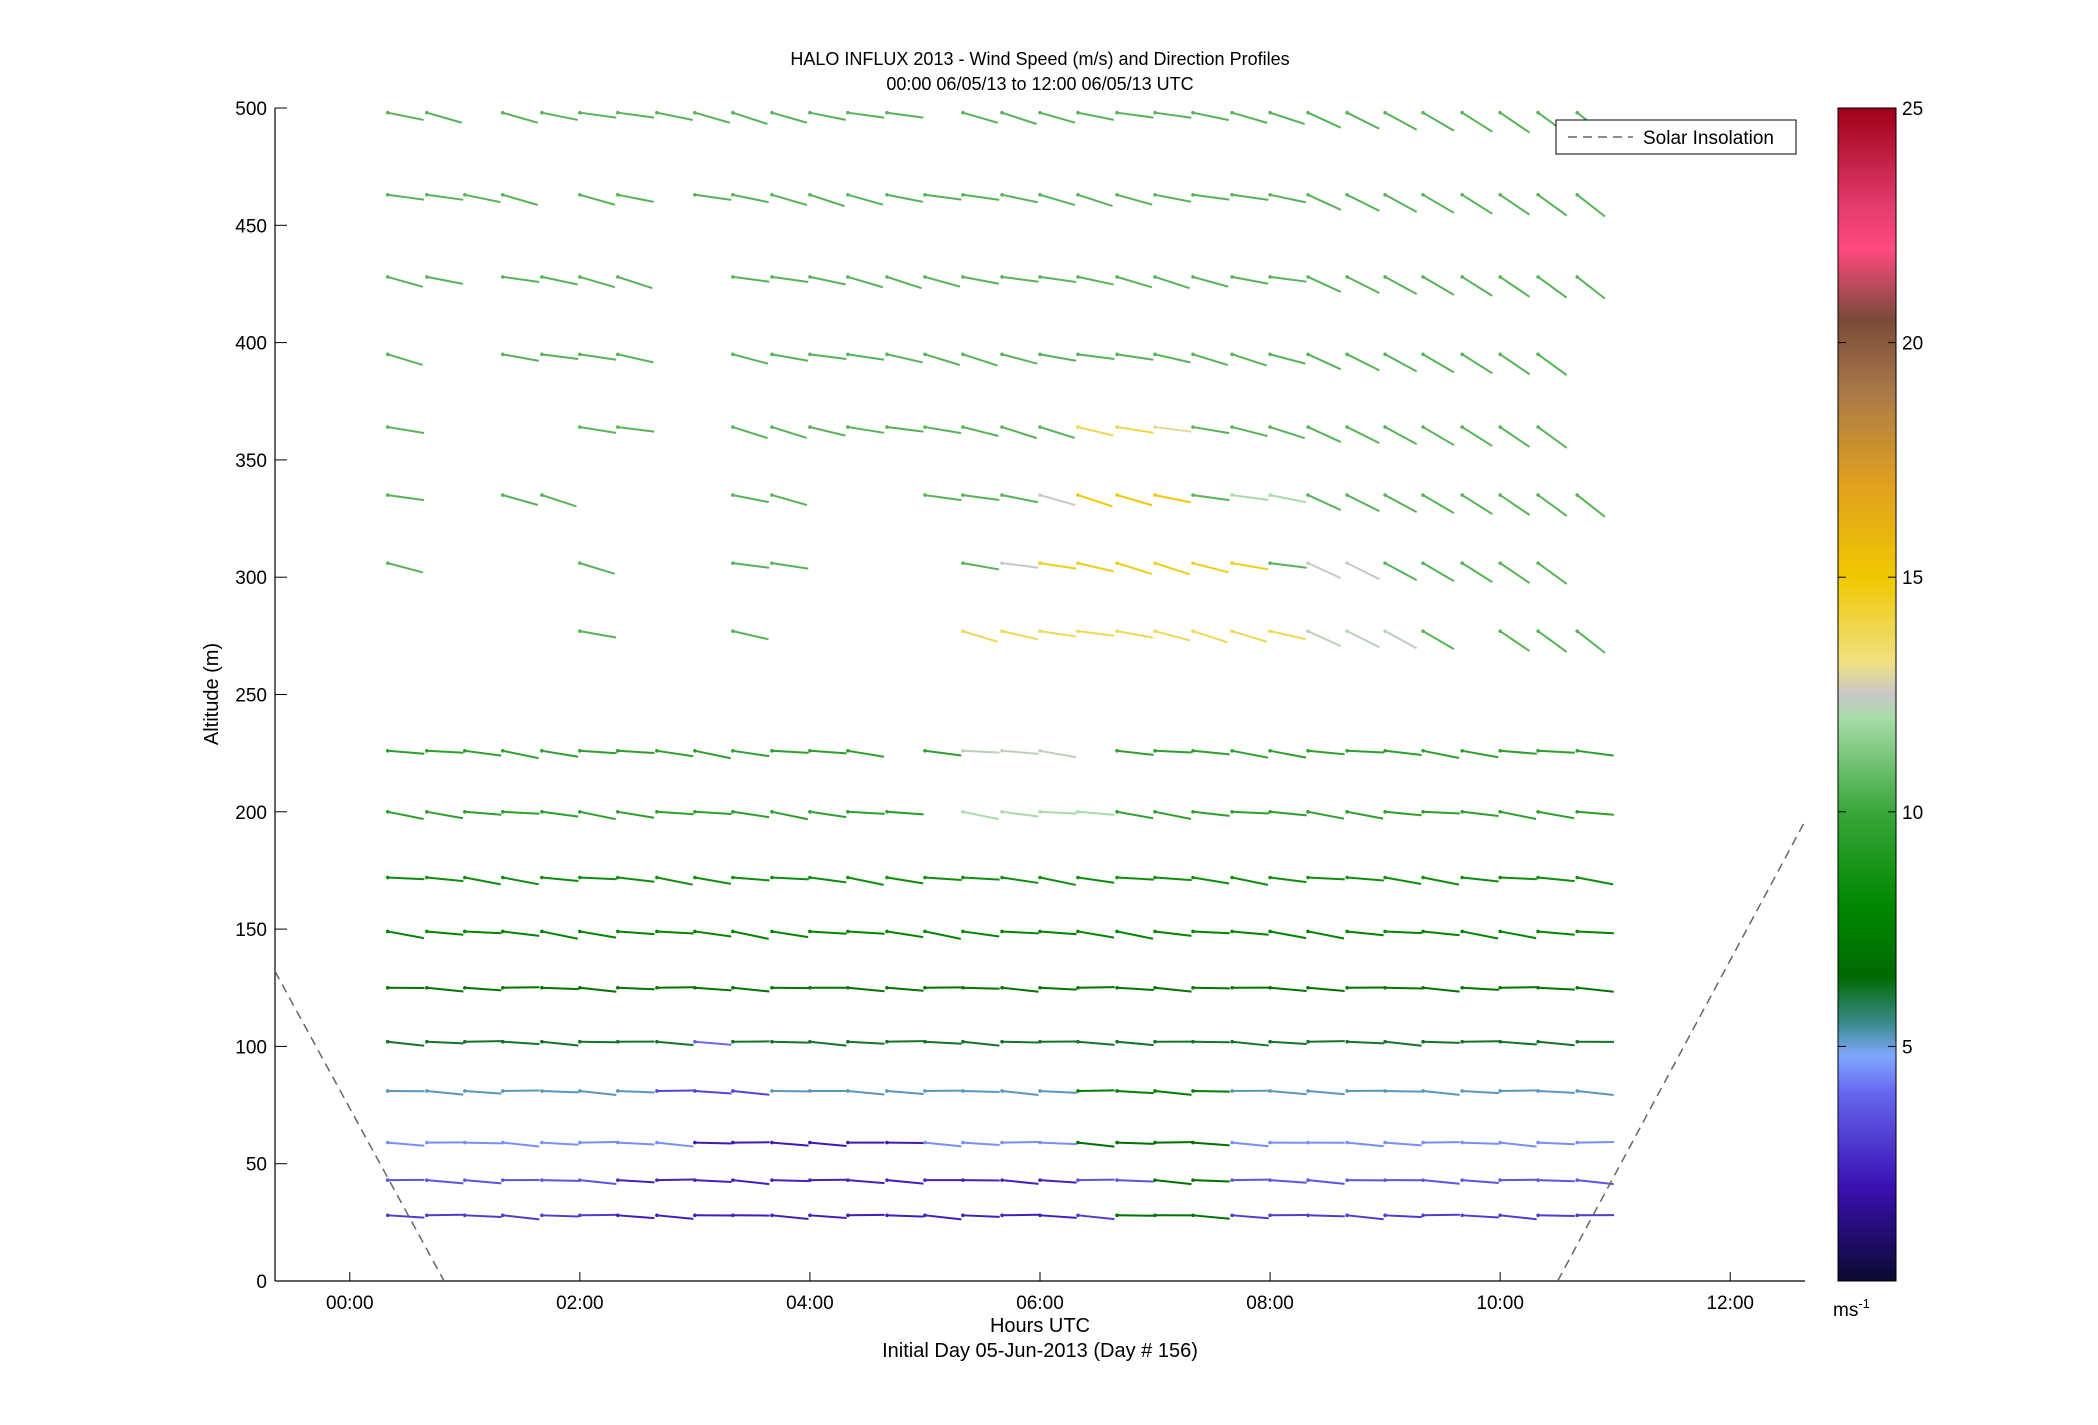 This screenshot has height=1425, width=2098. What do you see at coordinates (1708, 138) in the screenshot?
I see `legend-label-solar: Solar Insolation` at bounding box center [1708, 138].